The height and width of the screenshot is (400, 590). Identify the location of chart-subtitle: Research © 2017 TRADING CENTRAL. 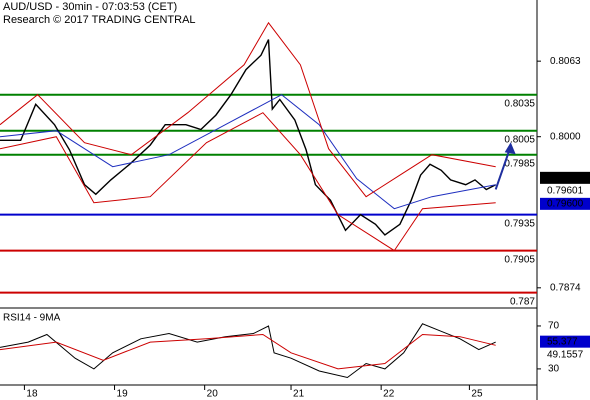
(99, 20).